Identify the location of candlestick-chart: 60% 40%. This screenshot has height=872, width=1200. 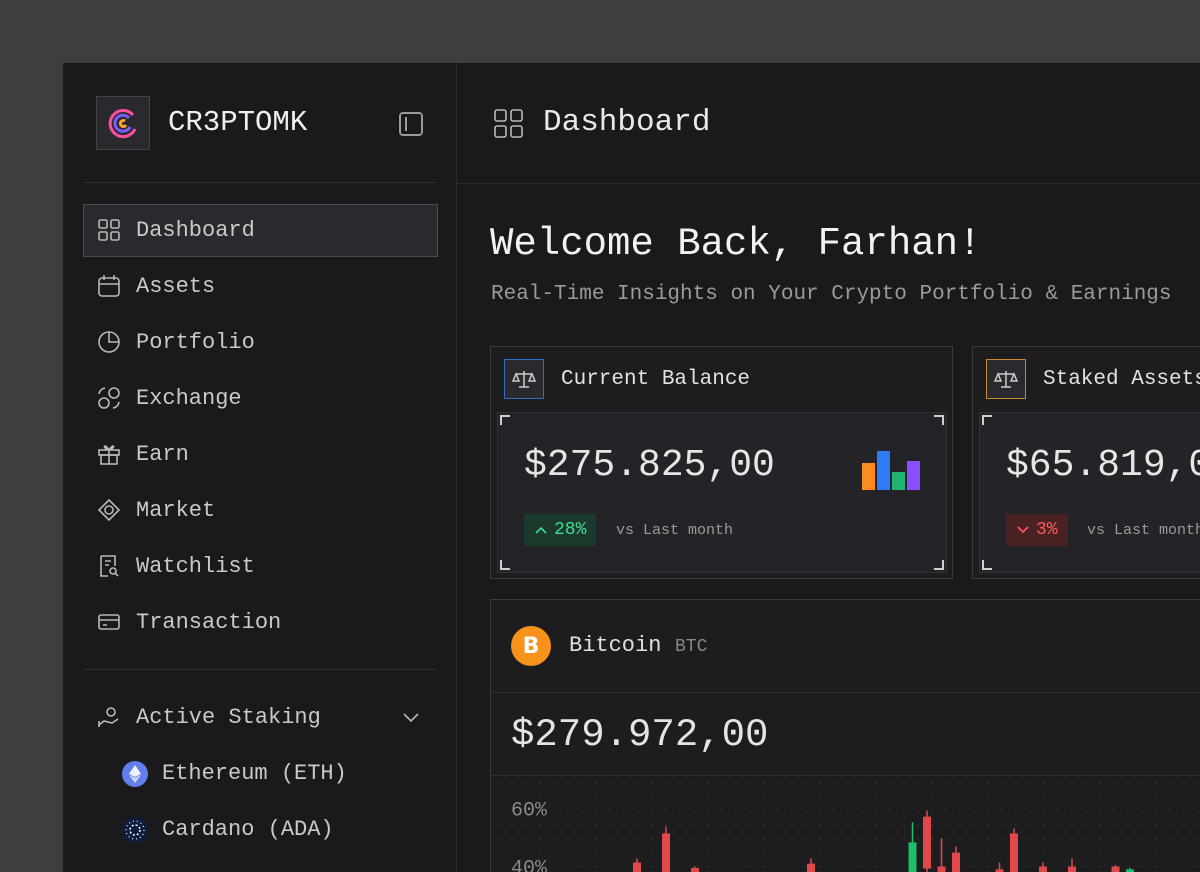
(845, 824).